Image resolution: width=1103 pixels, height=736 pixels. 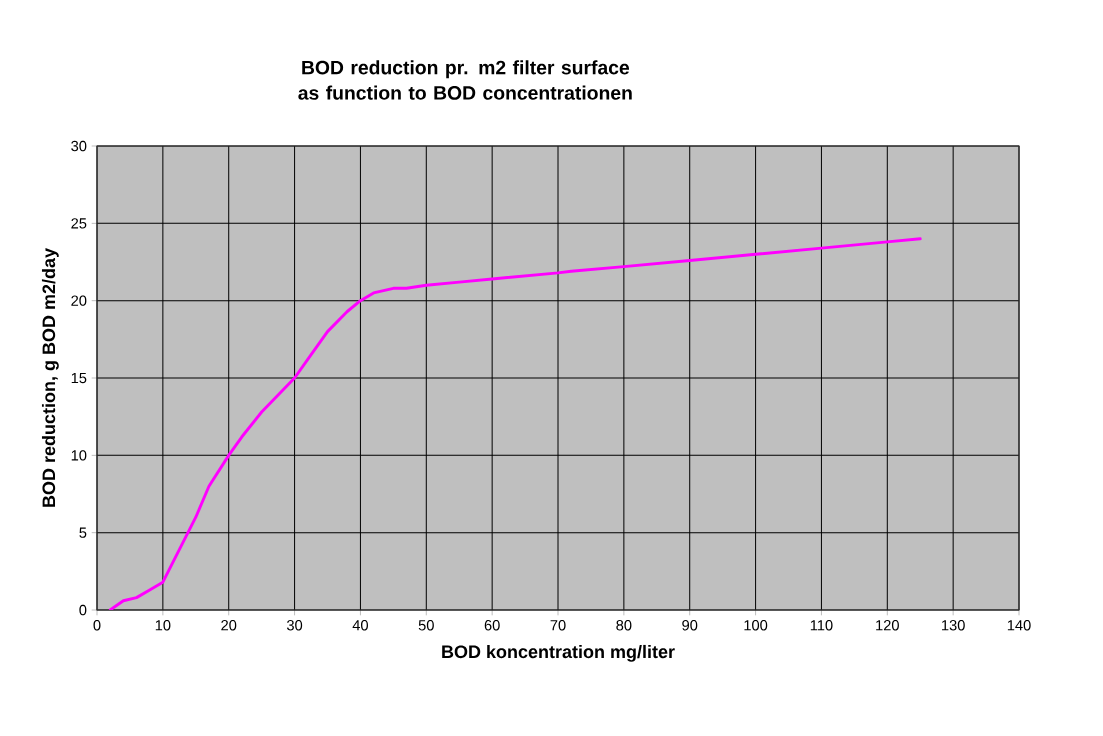 What do you see at coordinates (229, 625) in the screenshot?
I see `x-tick-label: 20` at bounding box center [229, 625].